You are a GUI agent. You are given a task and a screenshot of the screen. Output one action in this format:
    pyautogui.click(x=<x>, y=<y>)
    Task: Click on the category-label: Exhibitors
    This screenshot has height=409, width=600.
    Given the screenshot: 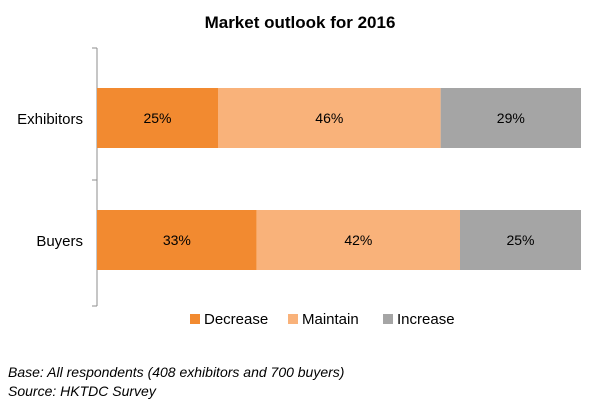 What is the action you would take?
    pyautogui.click(x=50, y=119)
    